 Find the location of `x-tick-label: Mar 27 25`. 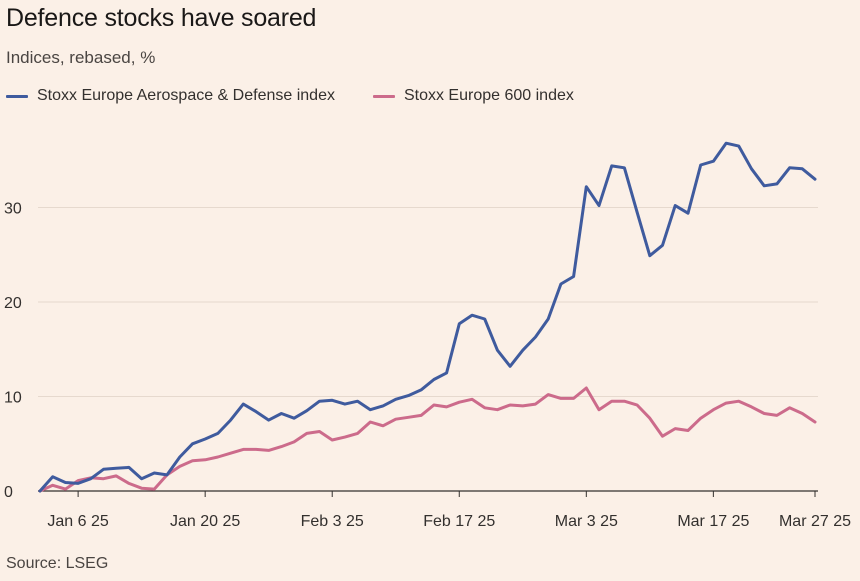

x-tick-label: Mar 27 25 is located at coordinates (815, 521).